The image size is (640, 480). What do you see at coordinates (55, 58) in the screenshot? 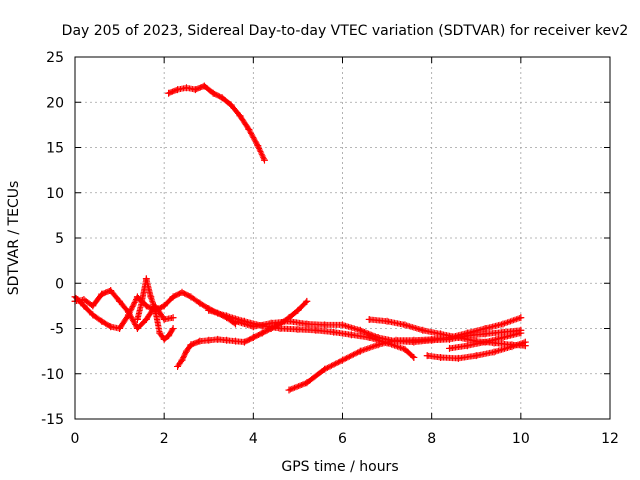
I see `y-tick-label: 25` at bounding box center [55, 58].